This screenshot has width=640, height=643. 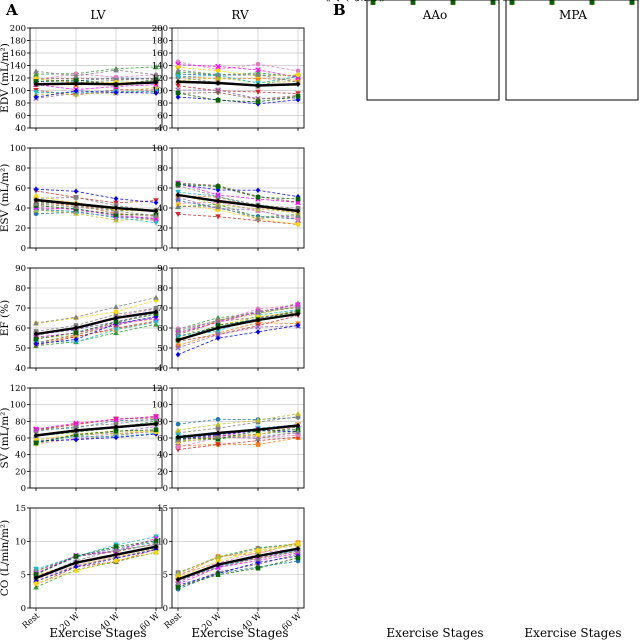 What do you see at coordinates (150, 622) in the screenshot?
I see `x-tick-label: 60 W` at bounding box center [150, 622].